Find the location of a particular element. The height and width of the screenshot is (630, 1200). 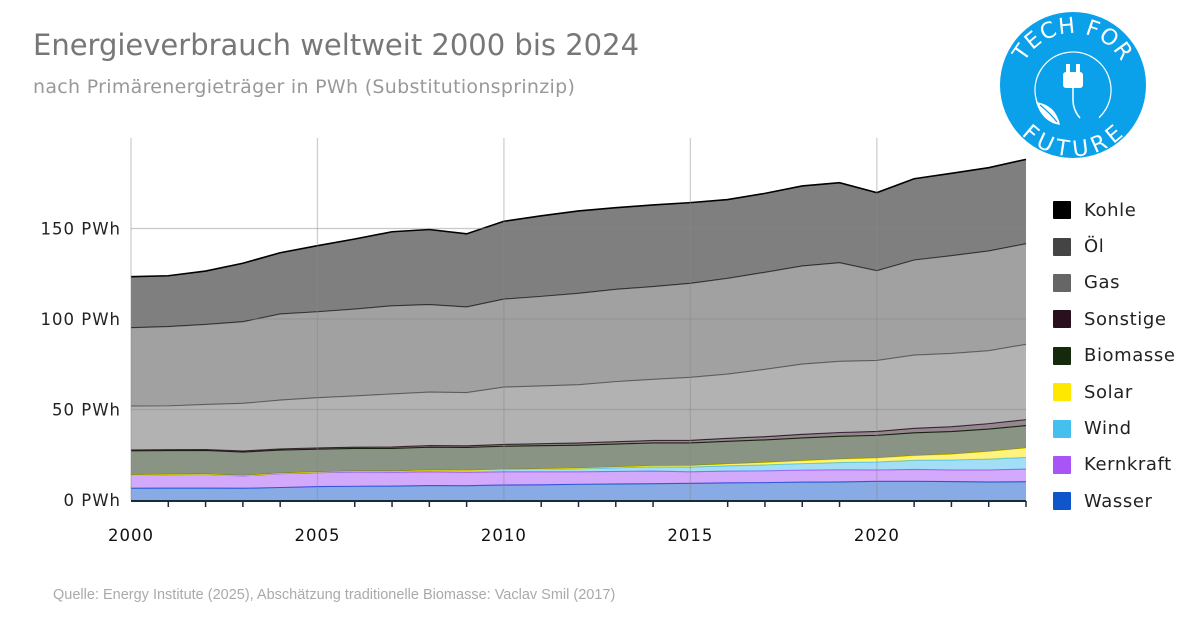

area-wasser is located at coordinates (578, 490).